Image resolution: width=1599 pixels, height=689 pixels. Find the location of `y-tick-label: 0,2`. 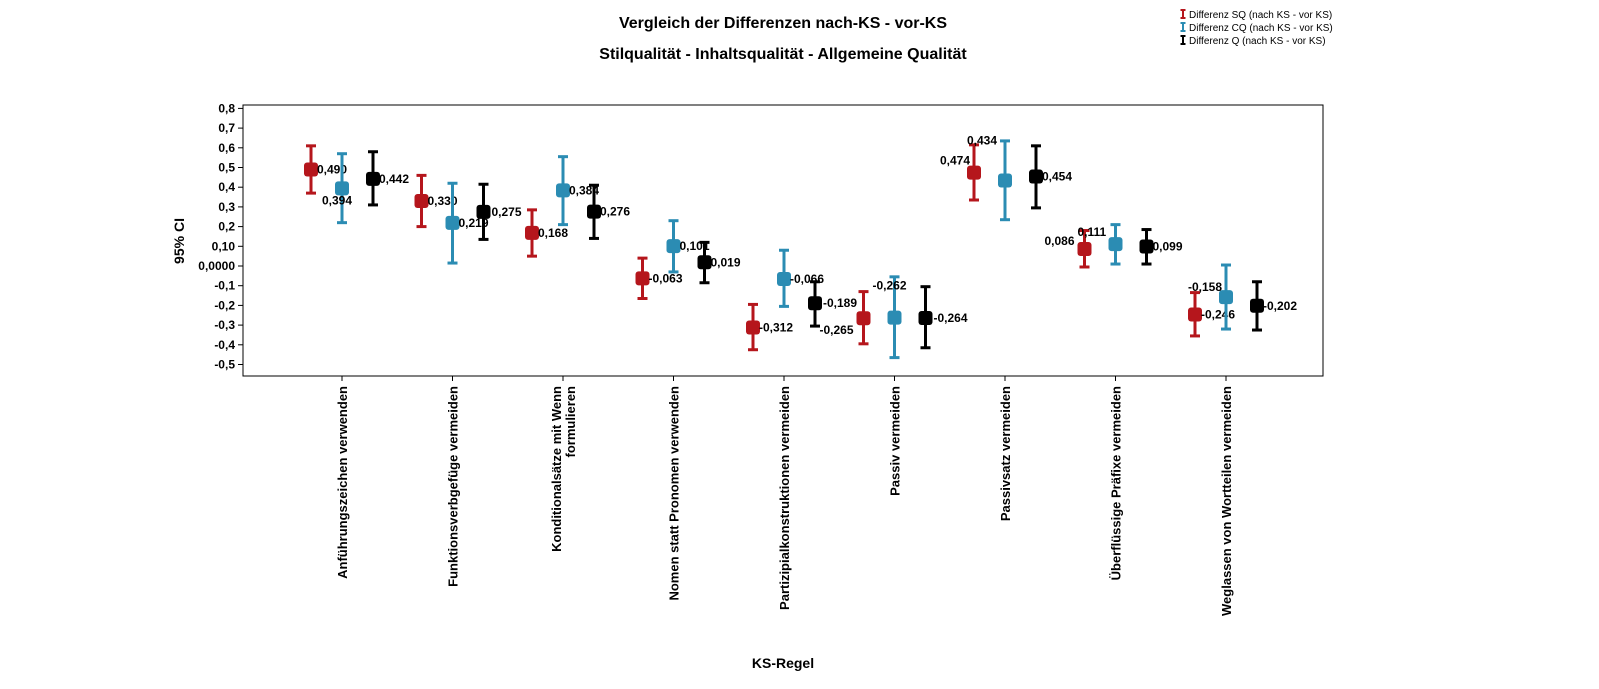

y-tick-label: 0,2 is located at coordinates (226, 227).